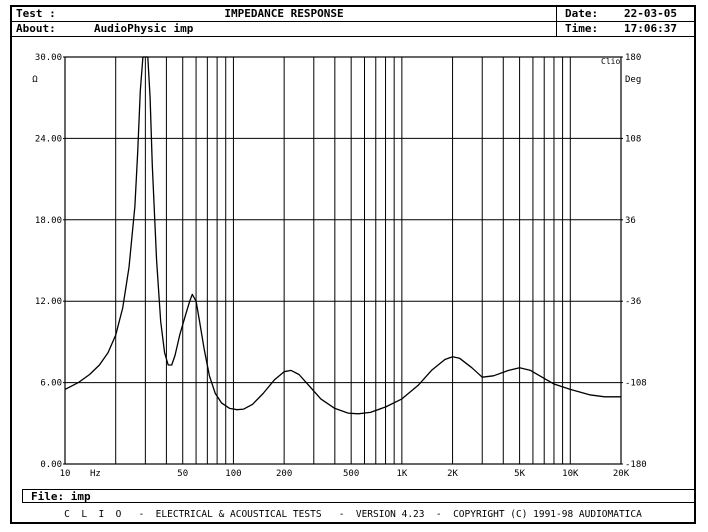 The width and height of the screenshot is (708, 532). I want to click on page-title: IMPEDANCE RESPONSE, so click(284, 13).